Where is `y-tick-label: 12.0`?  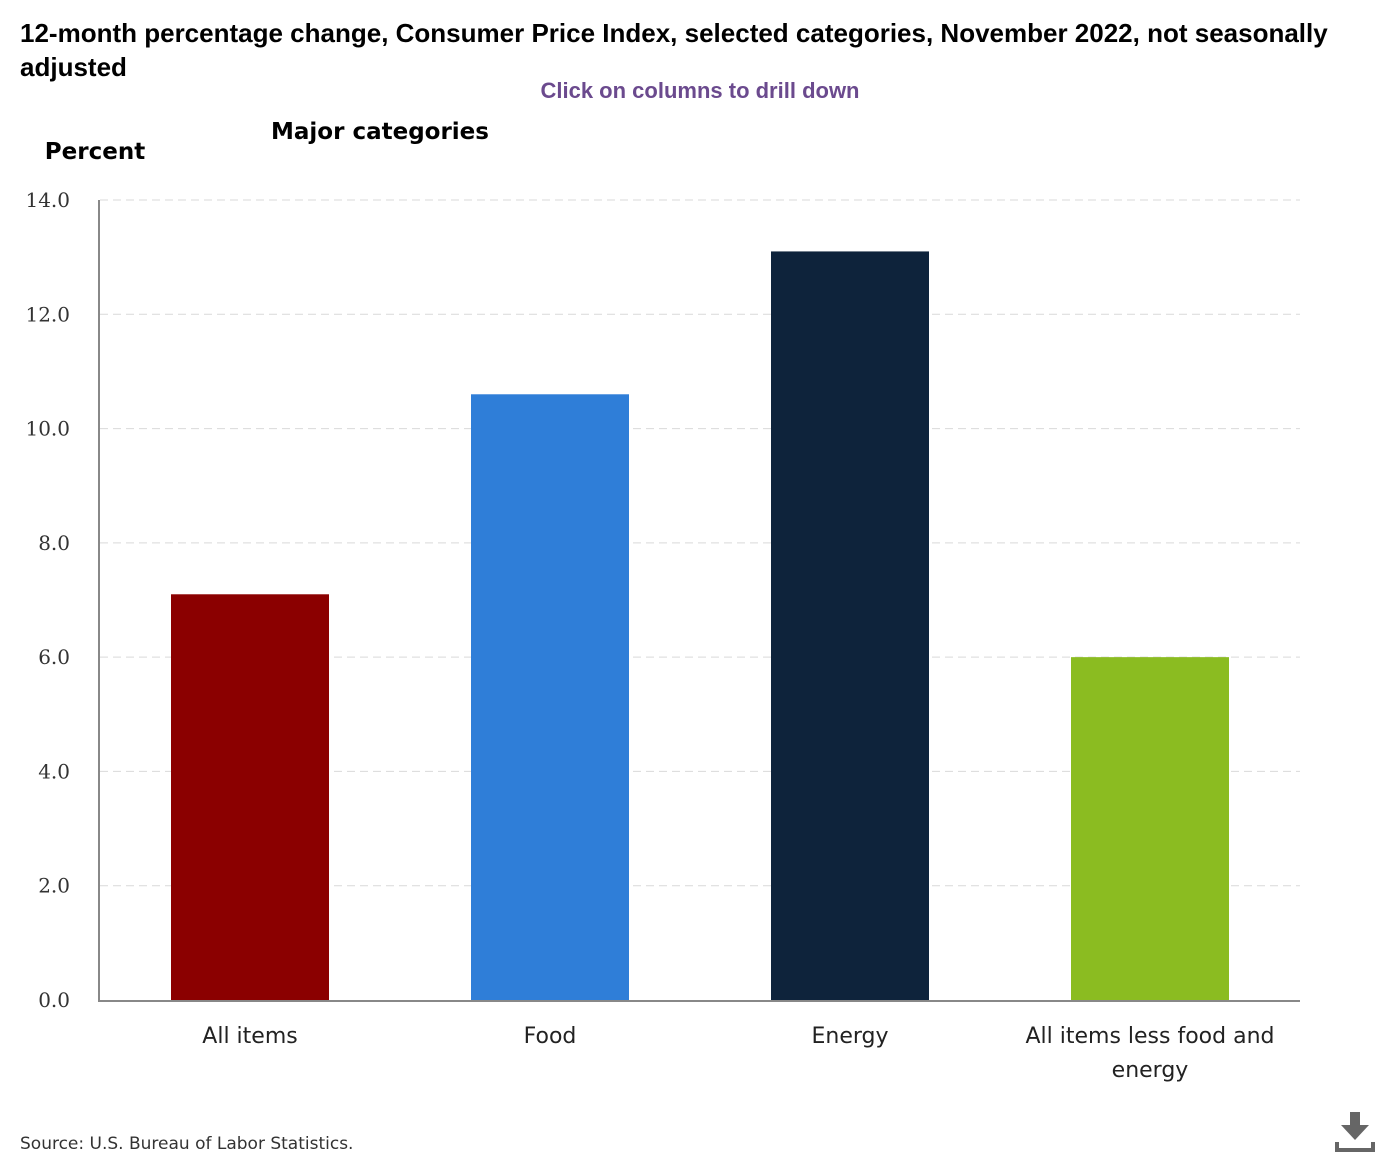 y-tick-label: 12.0 is located at coordinates (47, 314).